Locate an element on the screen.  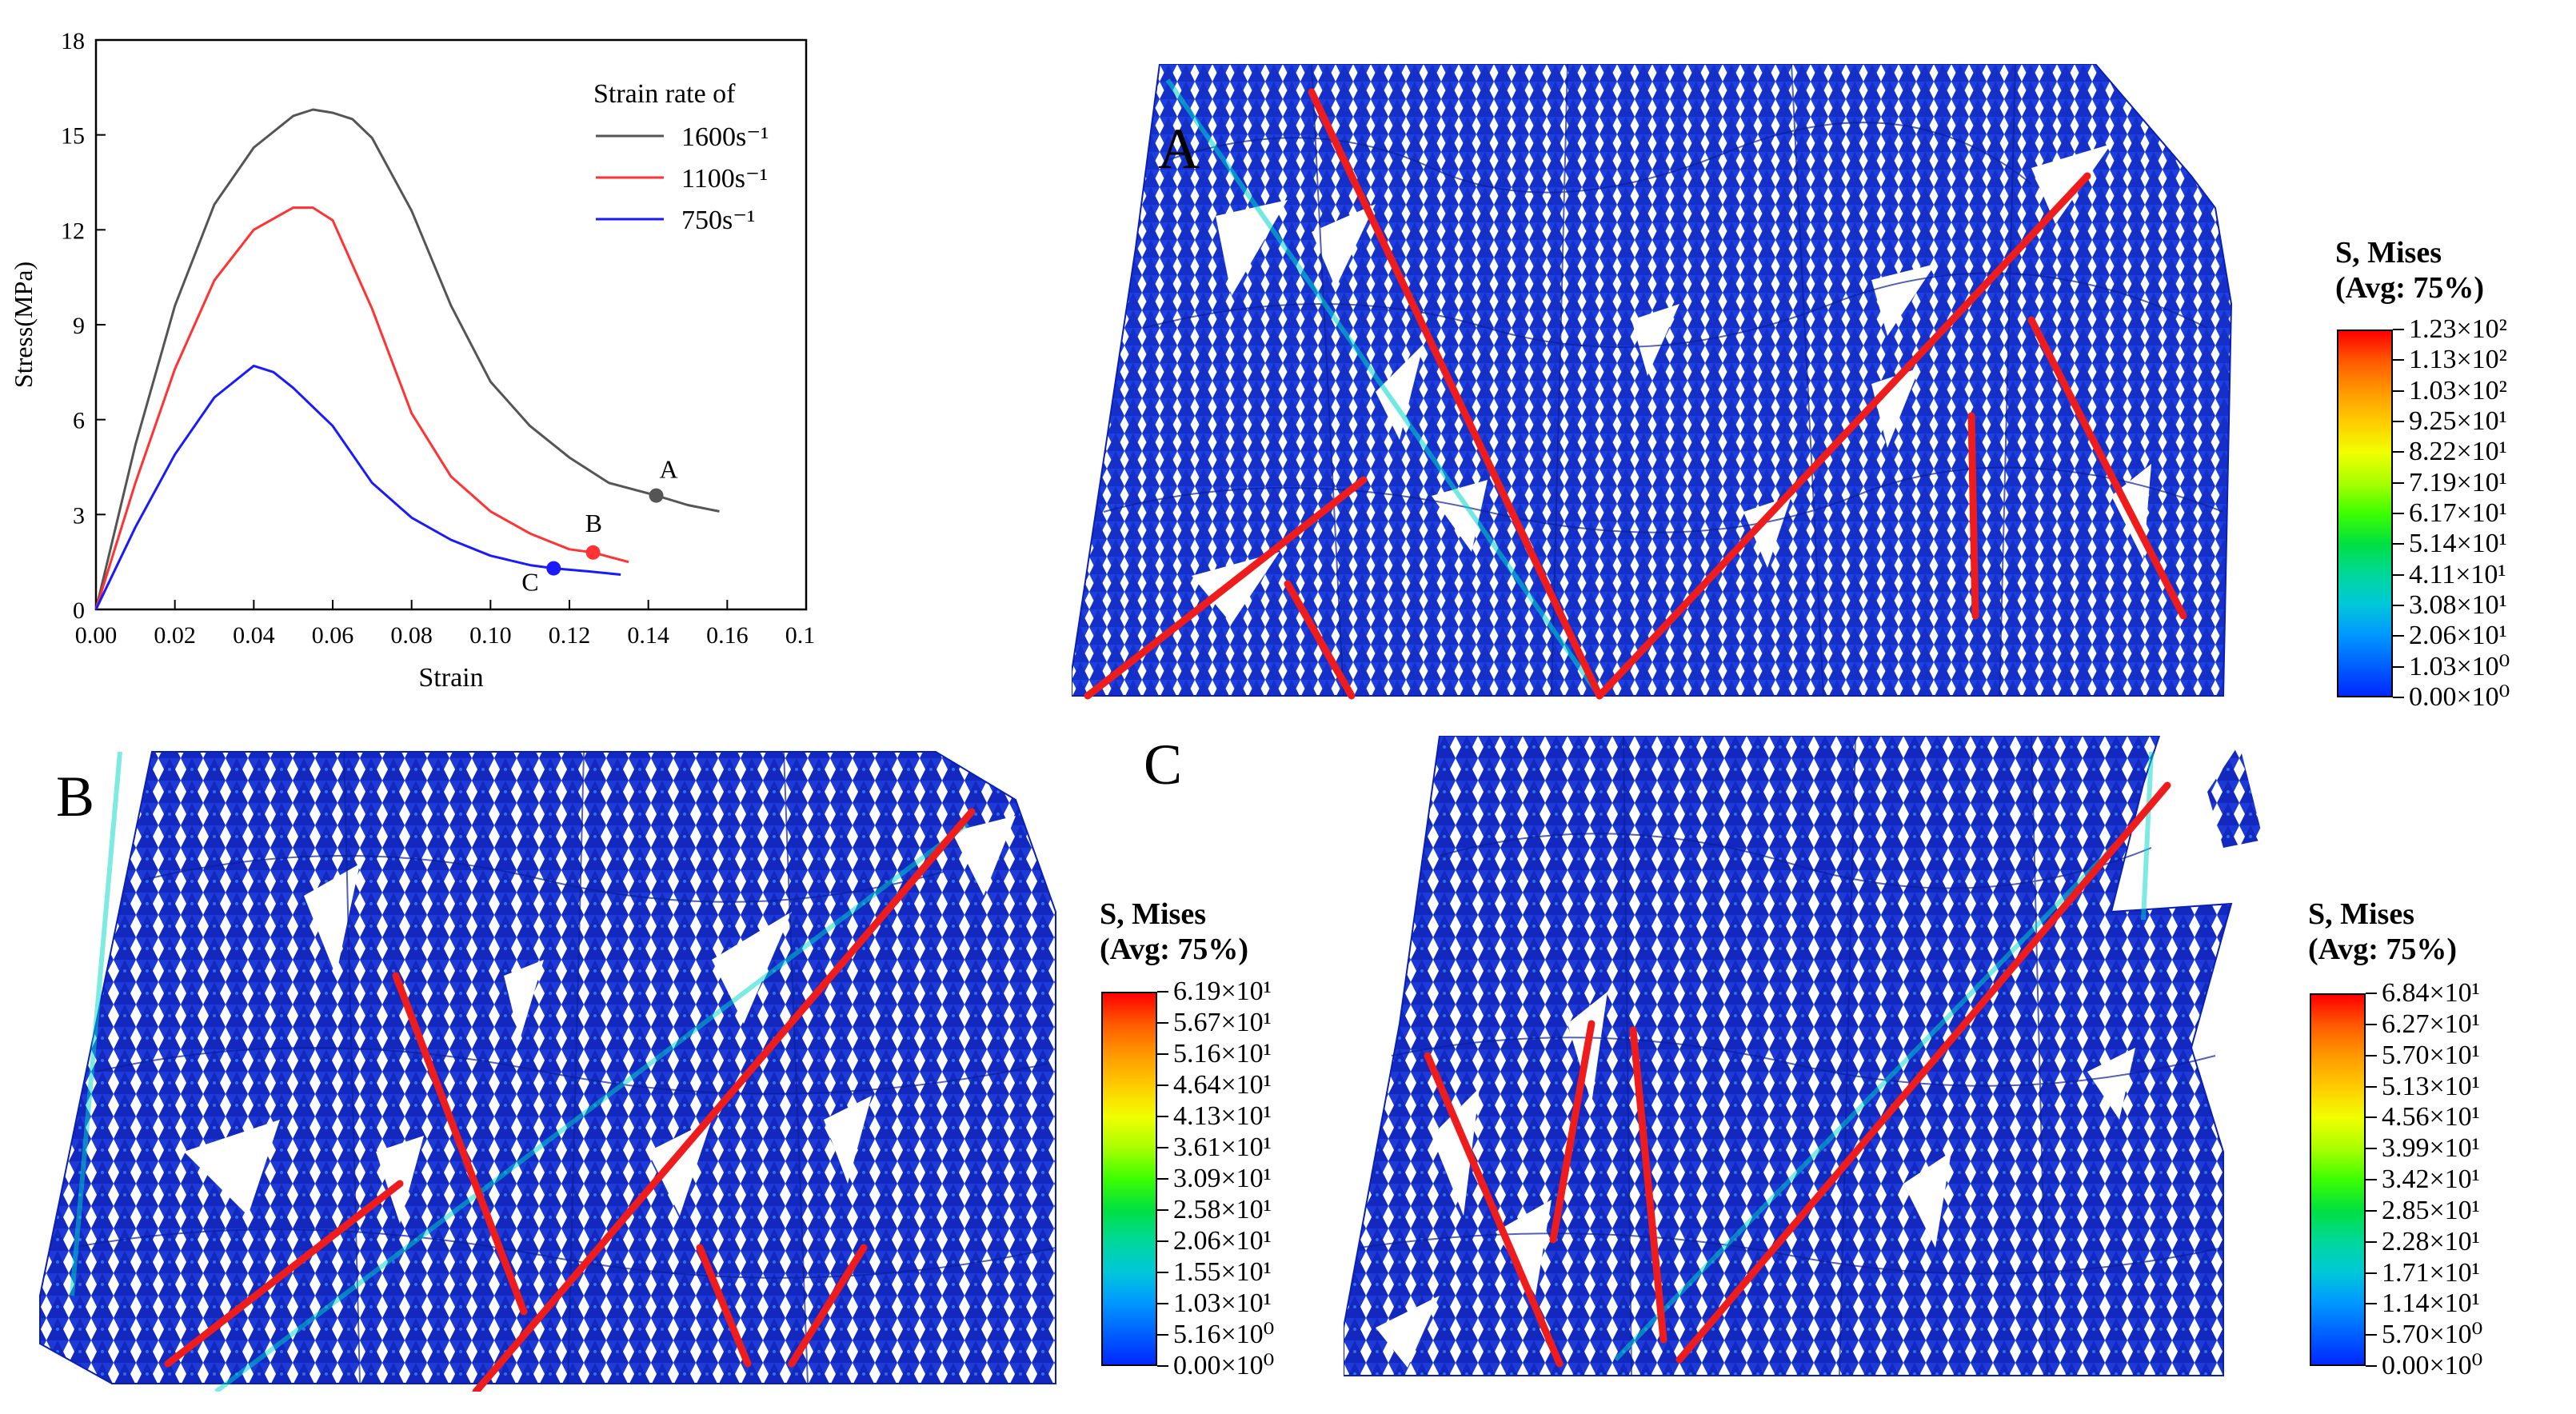
x-tick-label: 0.06 is located at coordinates (333, 636).